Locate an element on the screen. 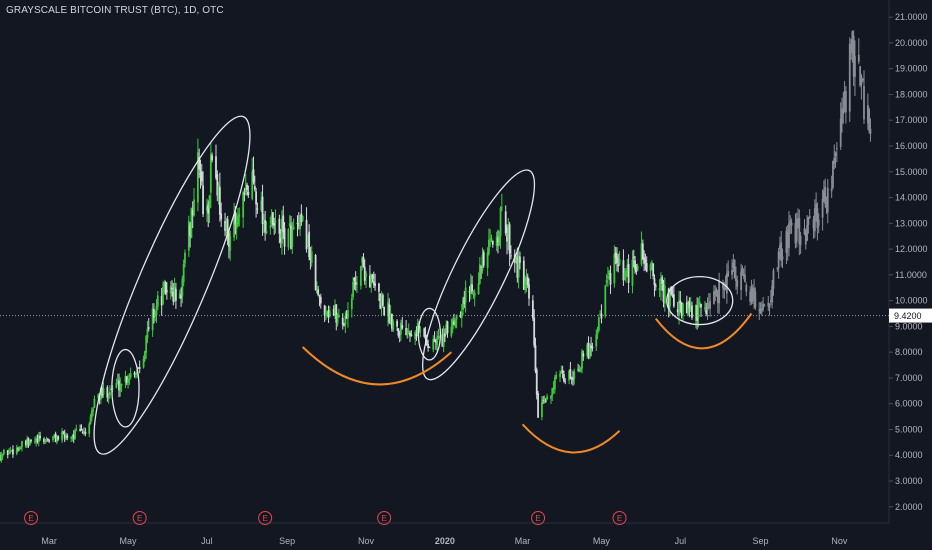 This screenshot has height=550, width=932. price-tick-label: 18.0000 is located at coordinates (911, 94).